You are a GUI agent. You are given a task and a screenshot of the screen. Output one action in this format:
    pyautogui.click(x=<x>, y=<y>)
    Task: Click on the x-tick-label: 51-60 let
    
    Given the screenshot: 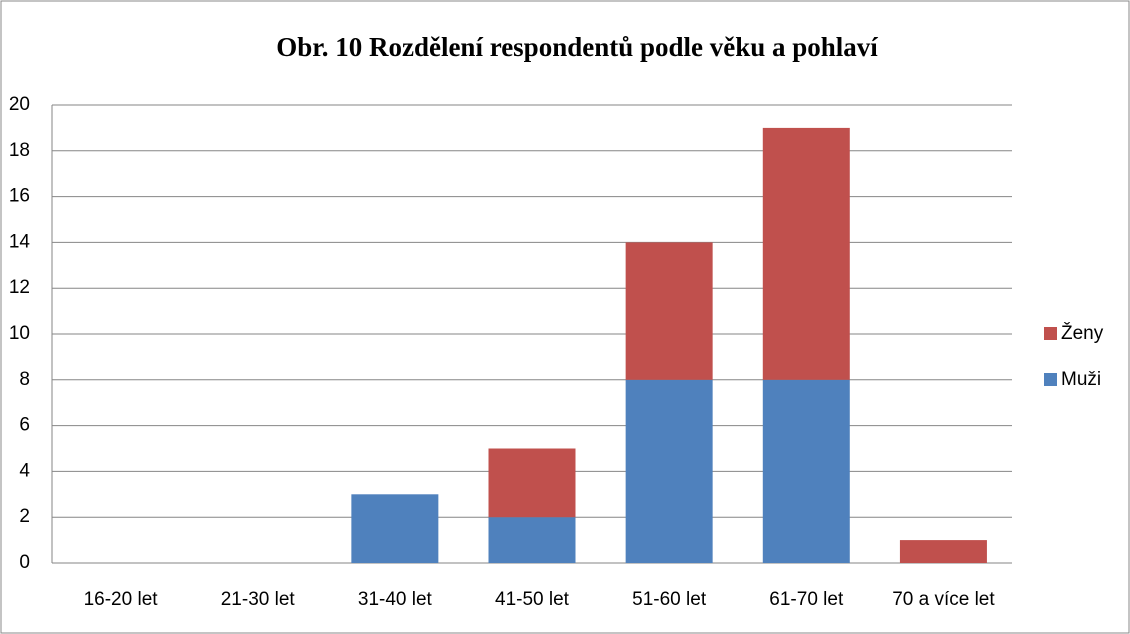 What is the action you would take?
    pyautogui.click(x=669, y=599)
    